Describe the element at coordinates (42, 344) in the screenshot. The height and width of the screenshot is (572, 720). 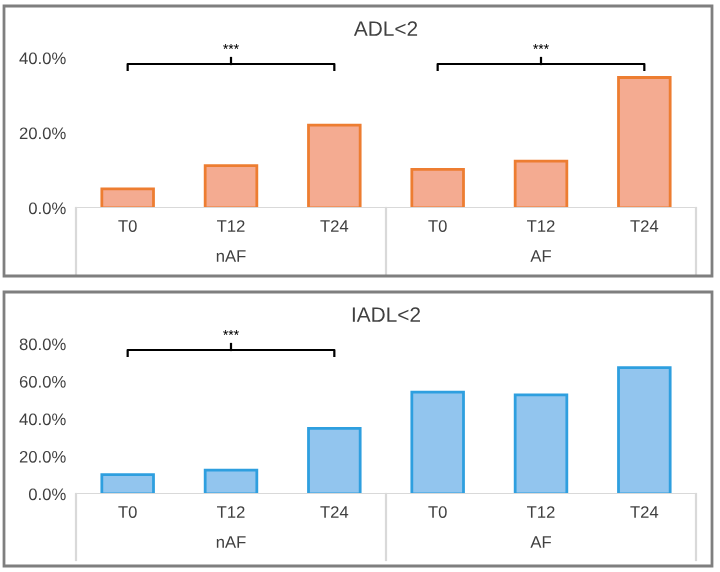
I see `y-tick-label: 80.0%` at that location.